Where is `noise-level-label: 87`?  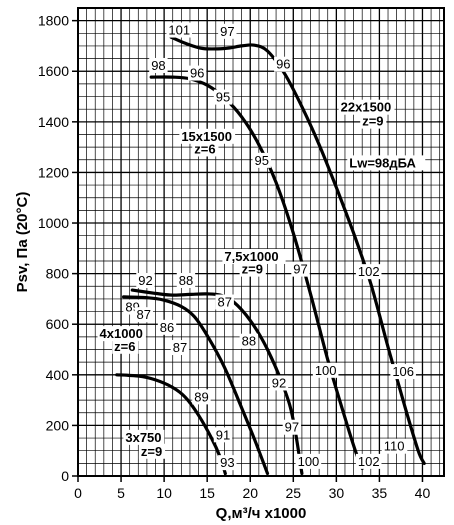 noise-level-label: 87 is located at coordinates (225, 302).